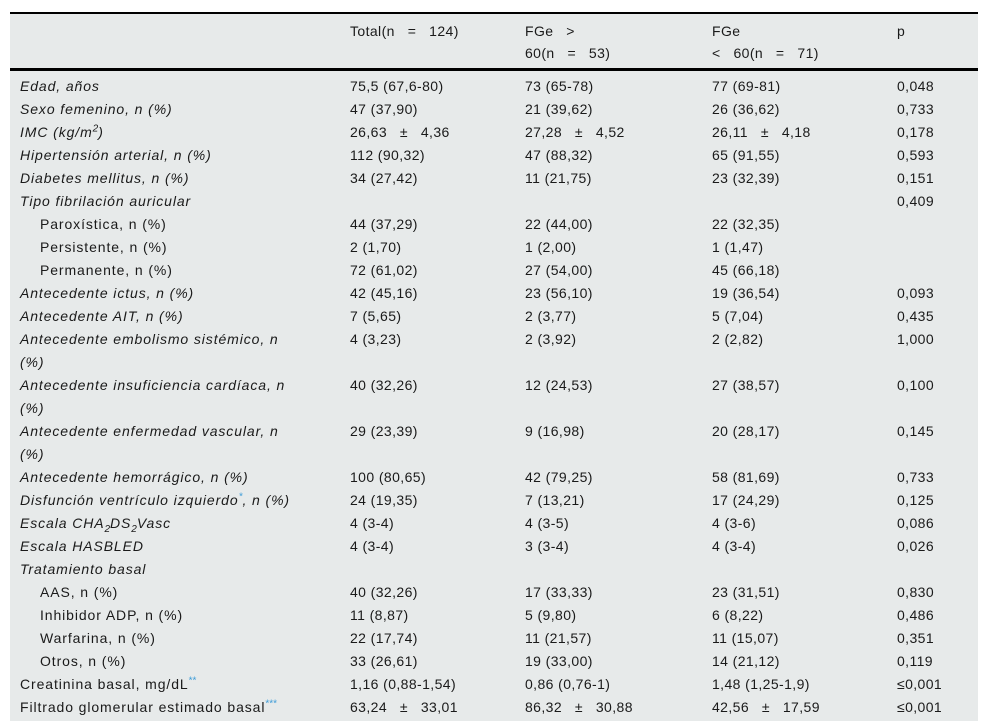 Image resolution: width=992 pixels, height=721 pixels. Describe the element at coordinates (916, 431) in the screenshot. I see `cell-p-value: 0,145` at that location.